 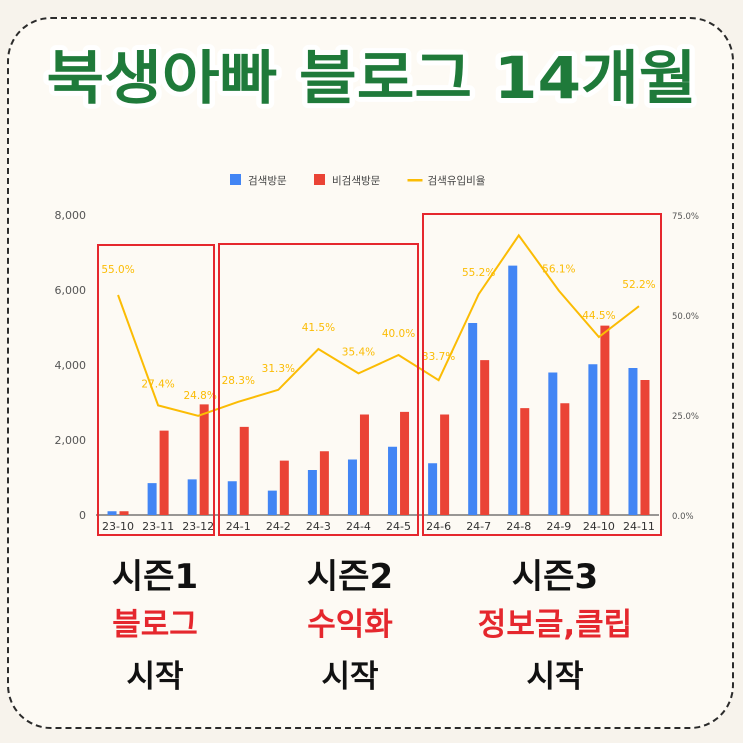 I want to click on x-tick-label: 23-10, so click(x=118, y=526).